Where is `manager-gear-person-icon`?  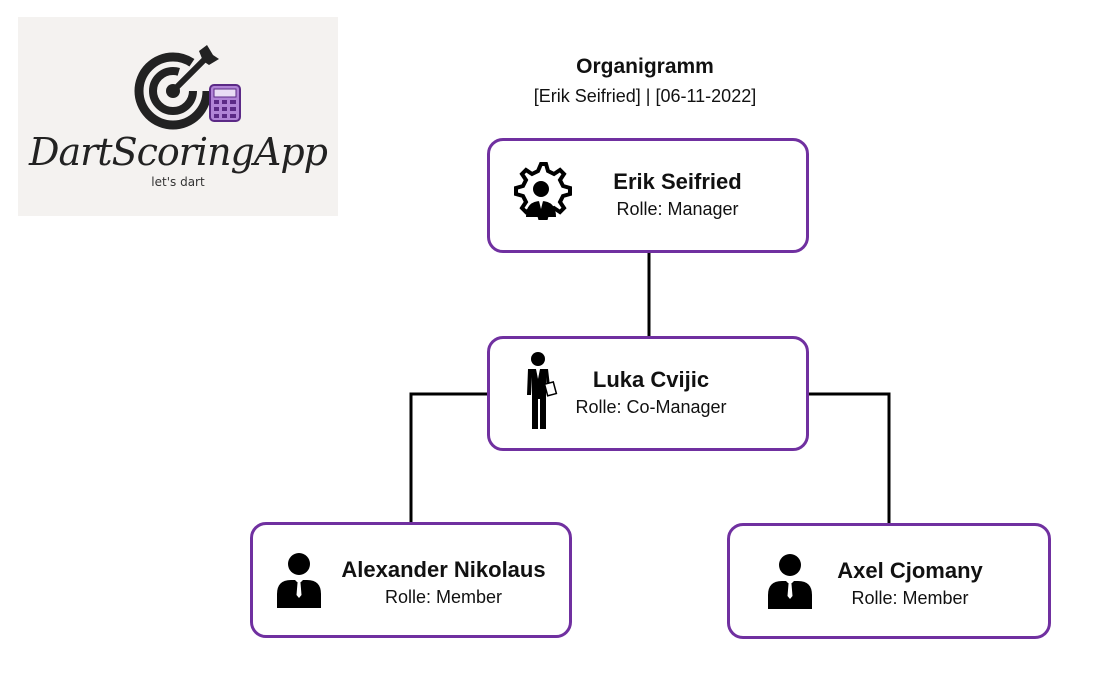 manager-gear-person-icon is located at coordinates (543, 191).